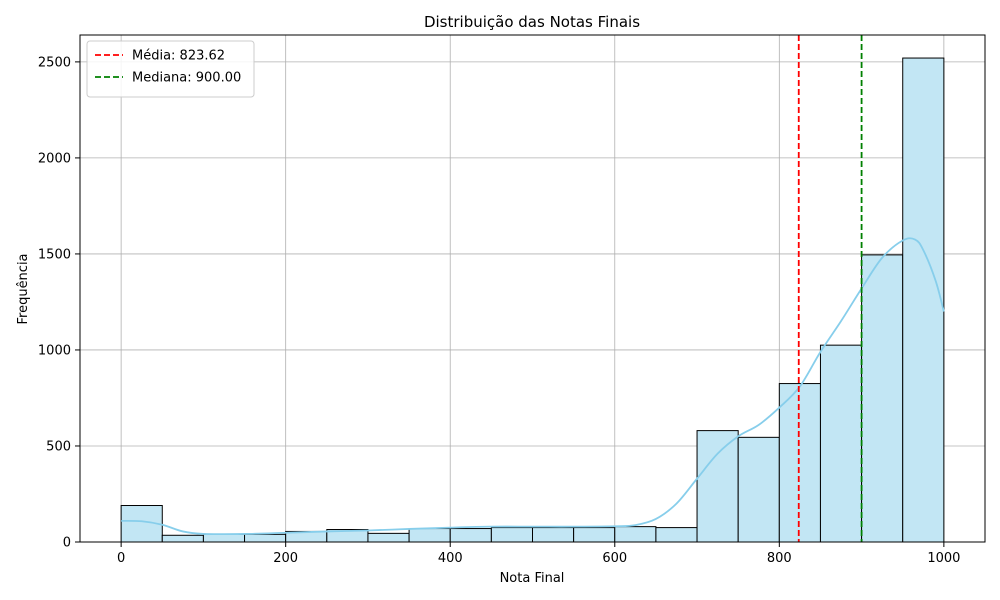  I want to click on y-tick-label: 0, so click(67, 543).